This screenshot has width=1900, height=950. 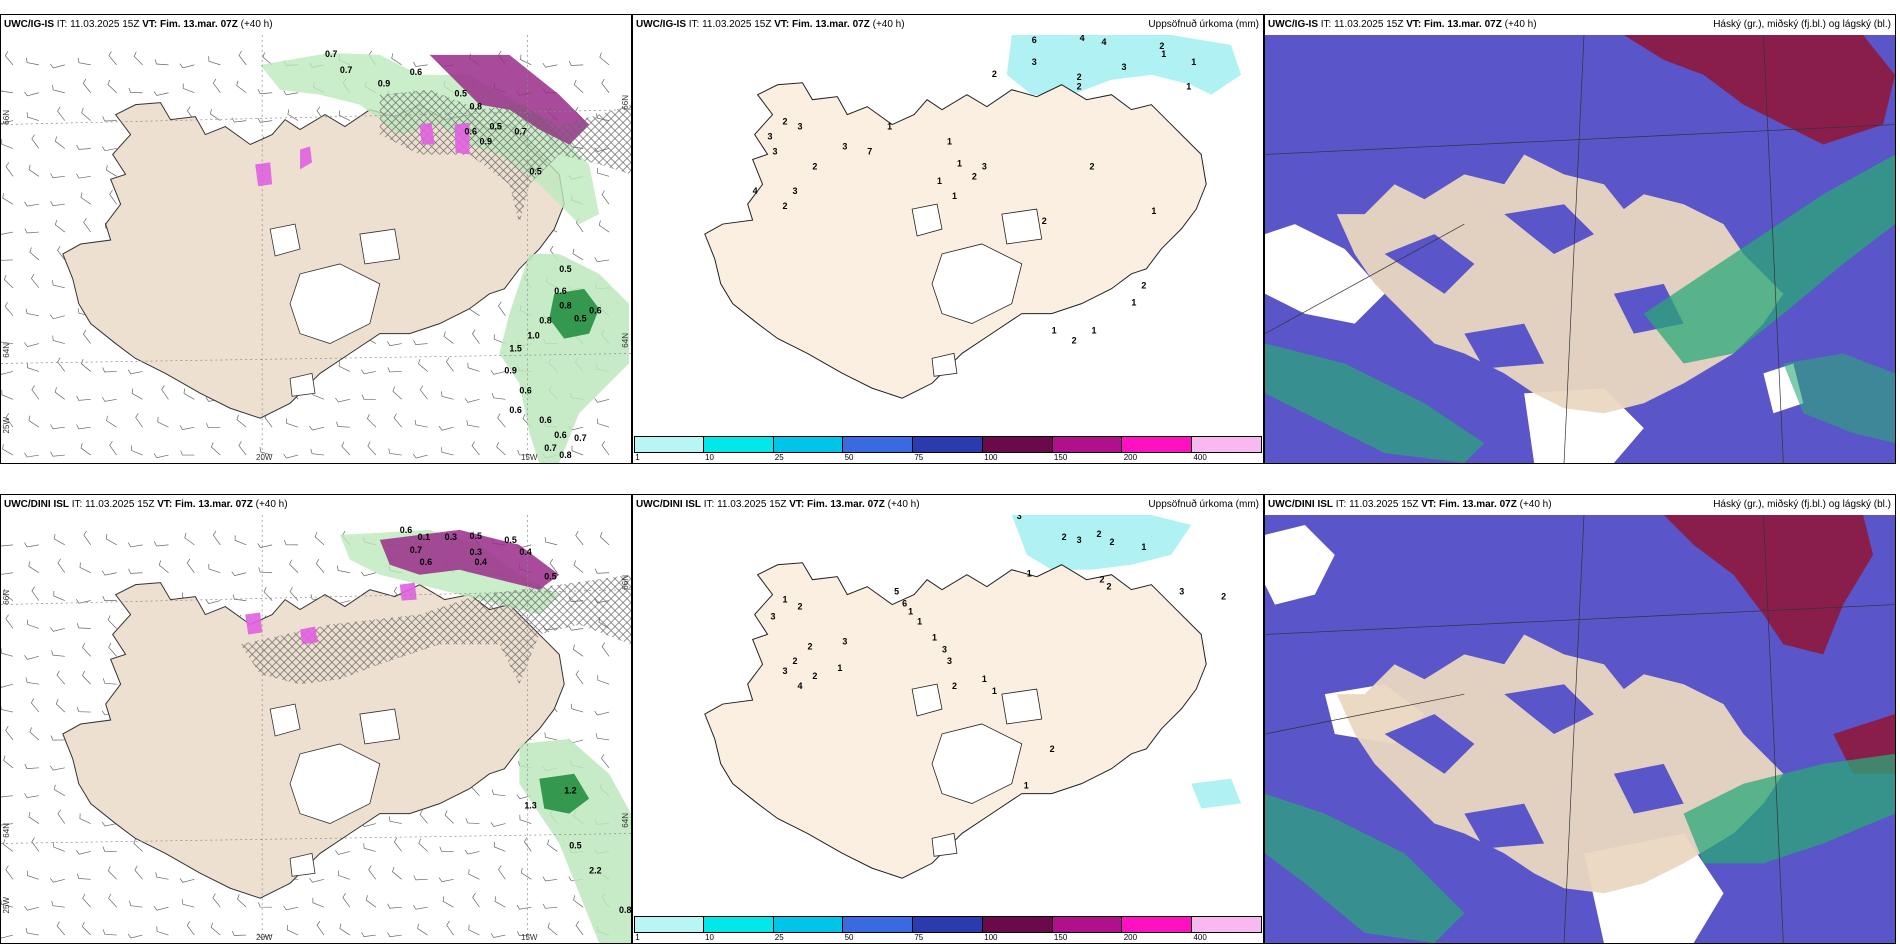 I want to click on lon-label-1: 20W, so click(x=264, y=457).